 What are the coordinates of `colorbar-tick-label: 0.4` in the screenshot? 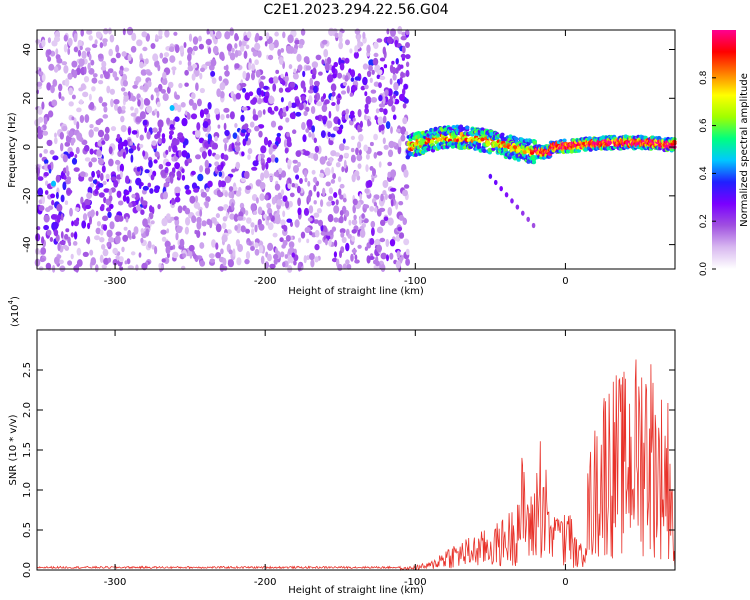 It's located at (704, 173).